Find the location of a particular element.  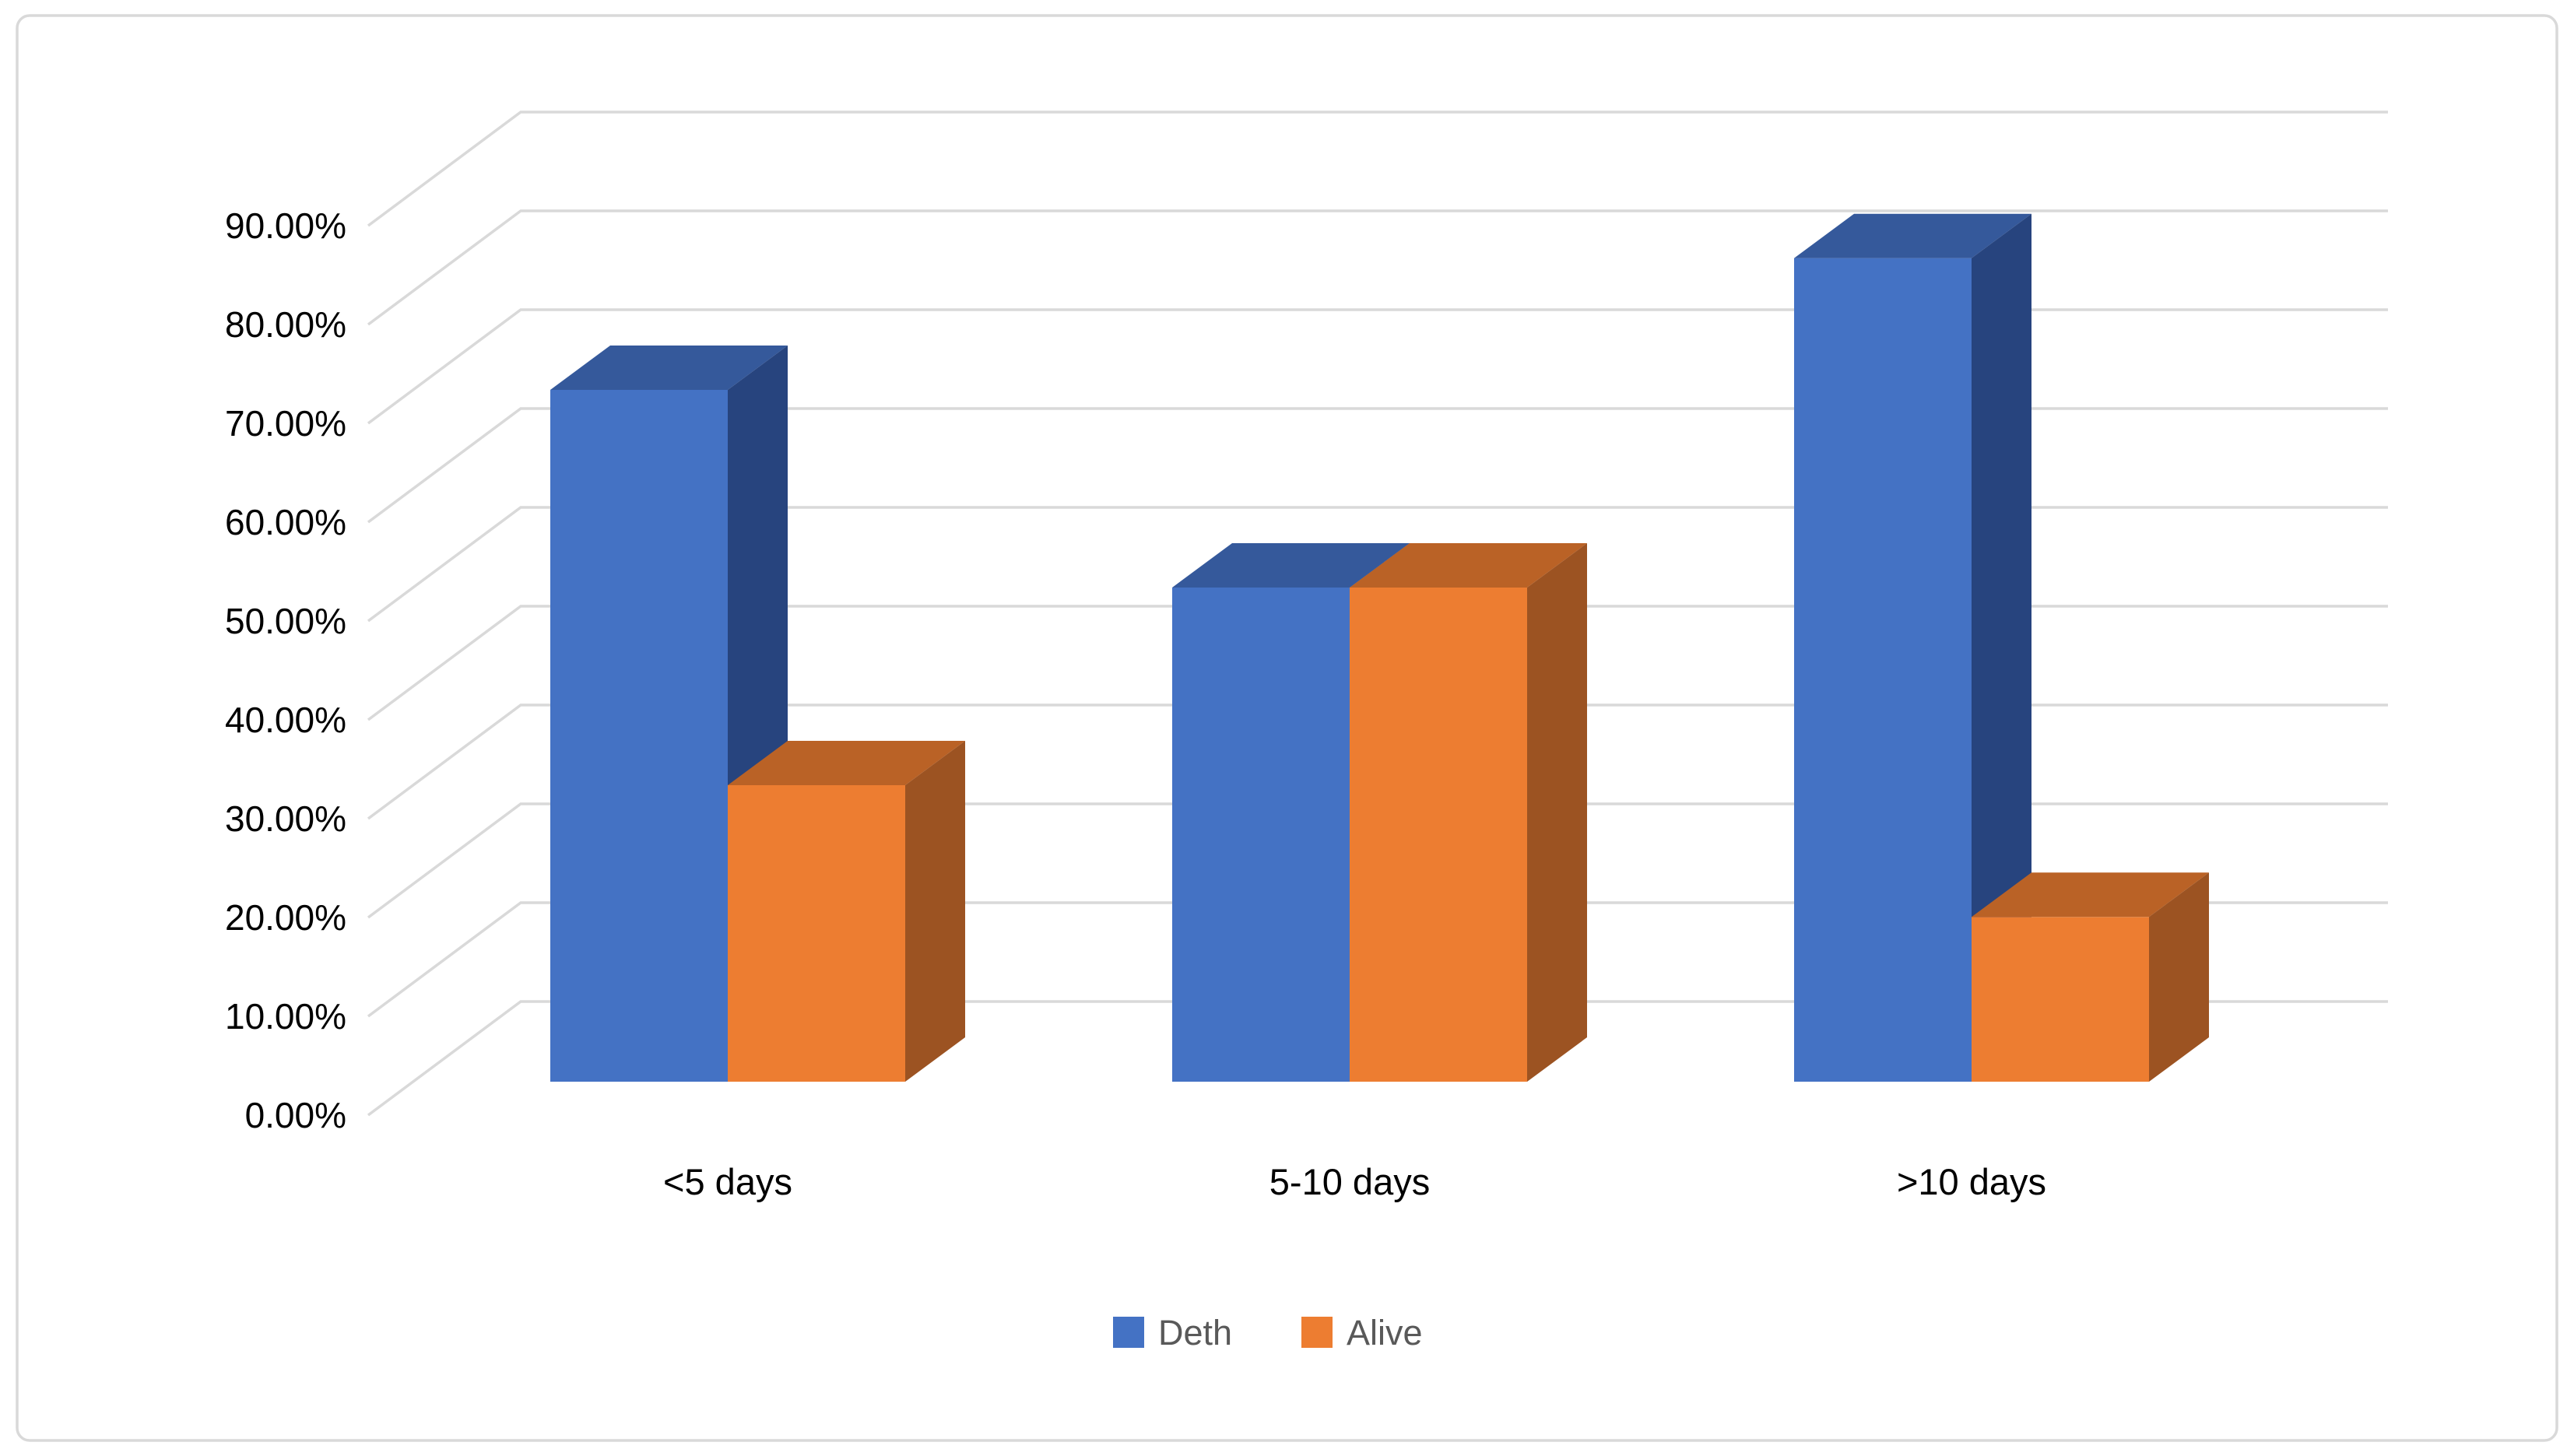

y-axis-tick-label-70pct: 70.00% is located at coordinates (285, 424).